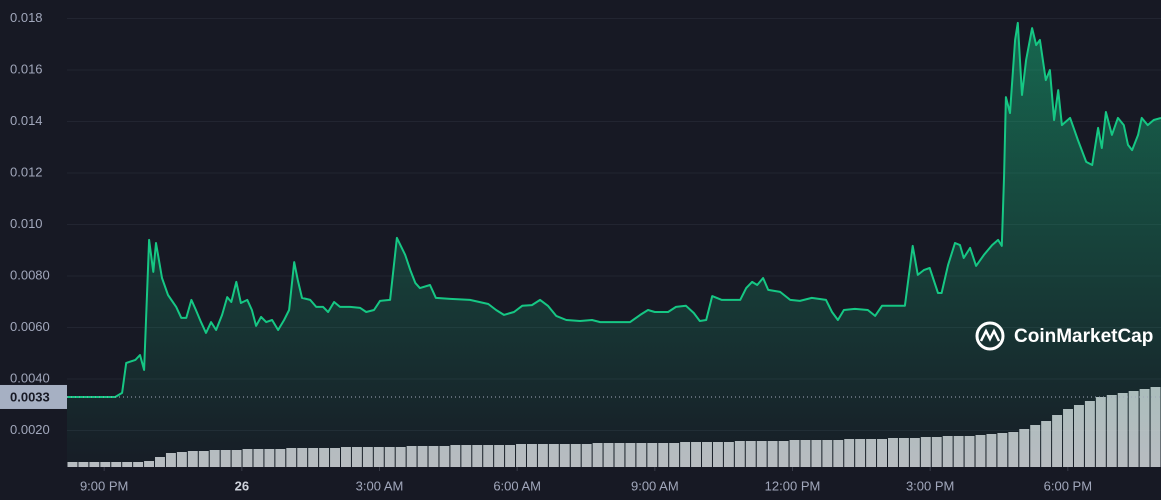 The image size is (1161, 500). What do you see at coordinates (1068, 485) in the screenshot?
I see `x-tick-label: 6:00 PM` at bounding box center [1068, 485].